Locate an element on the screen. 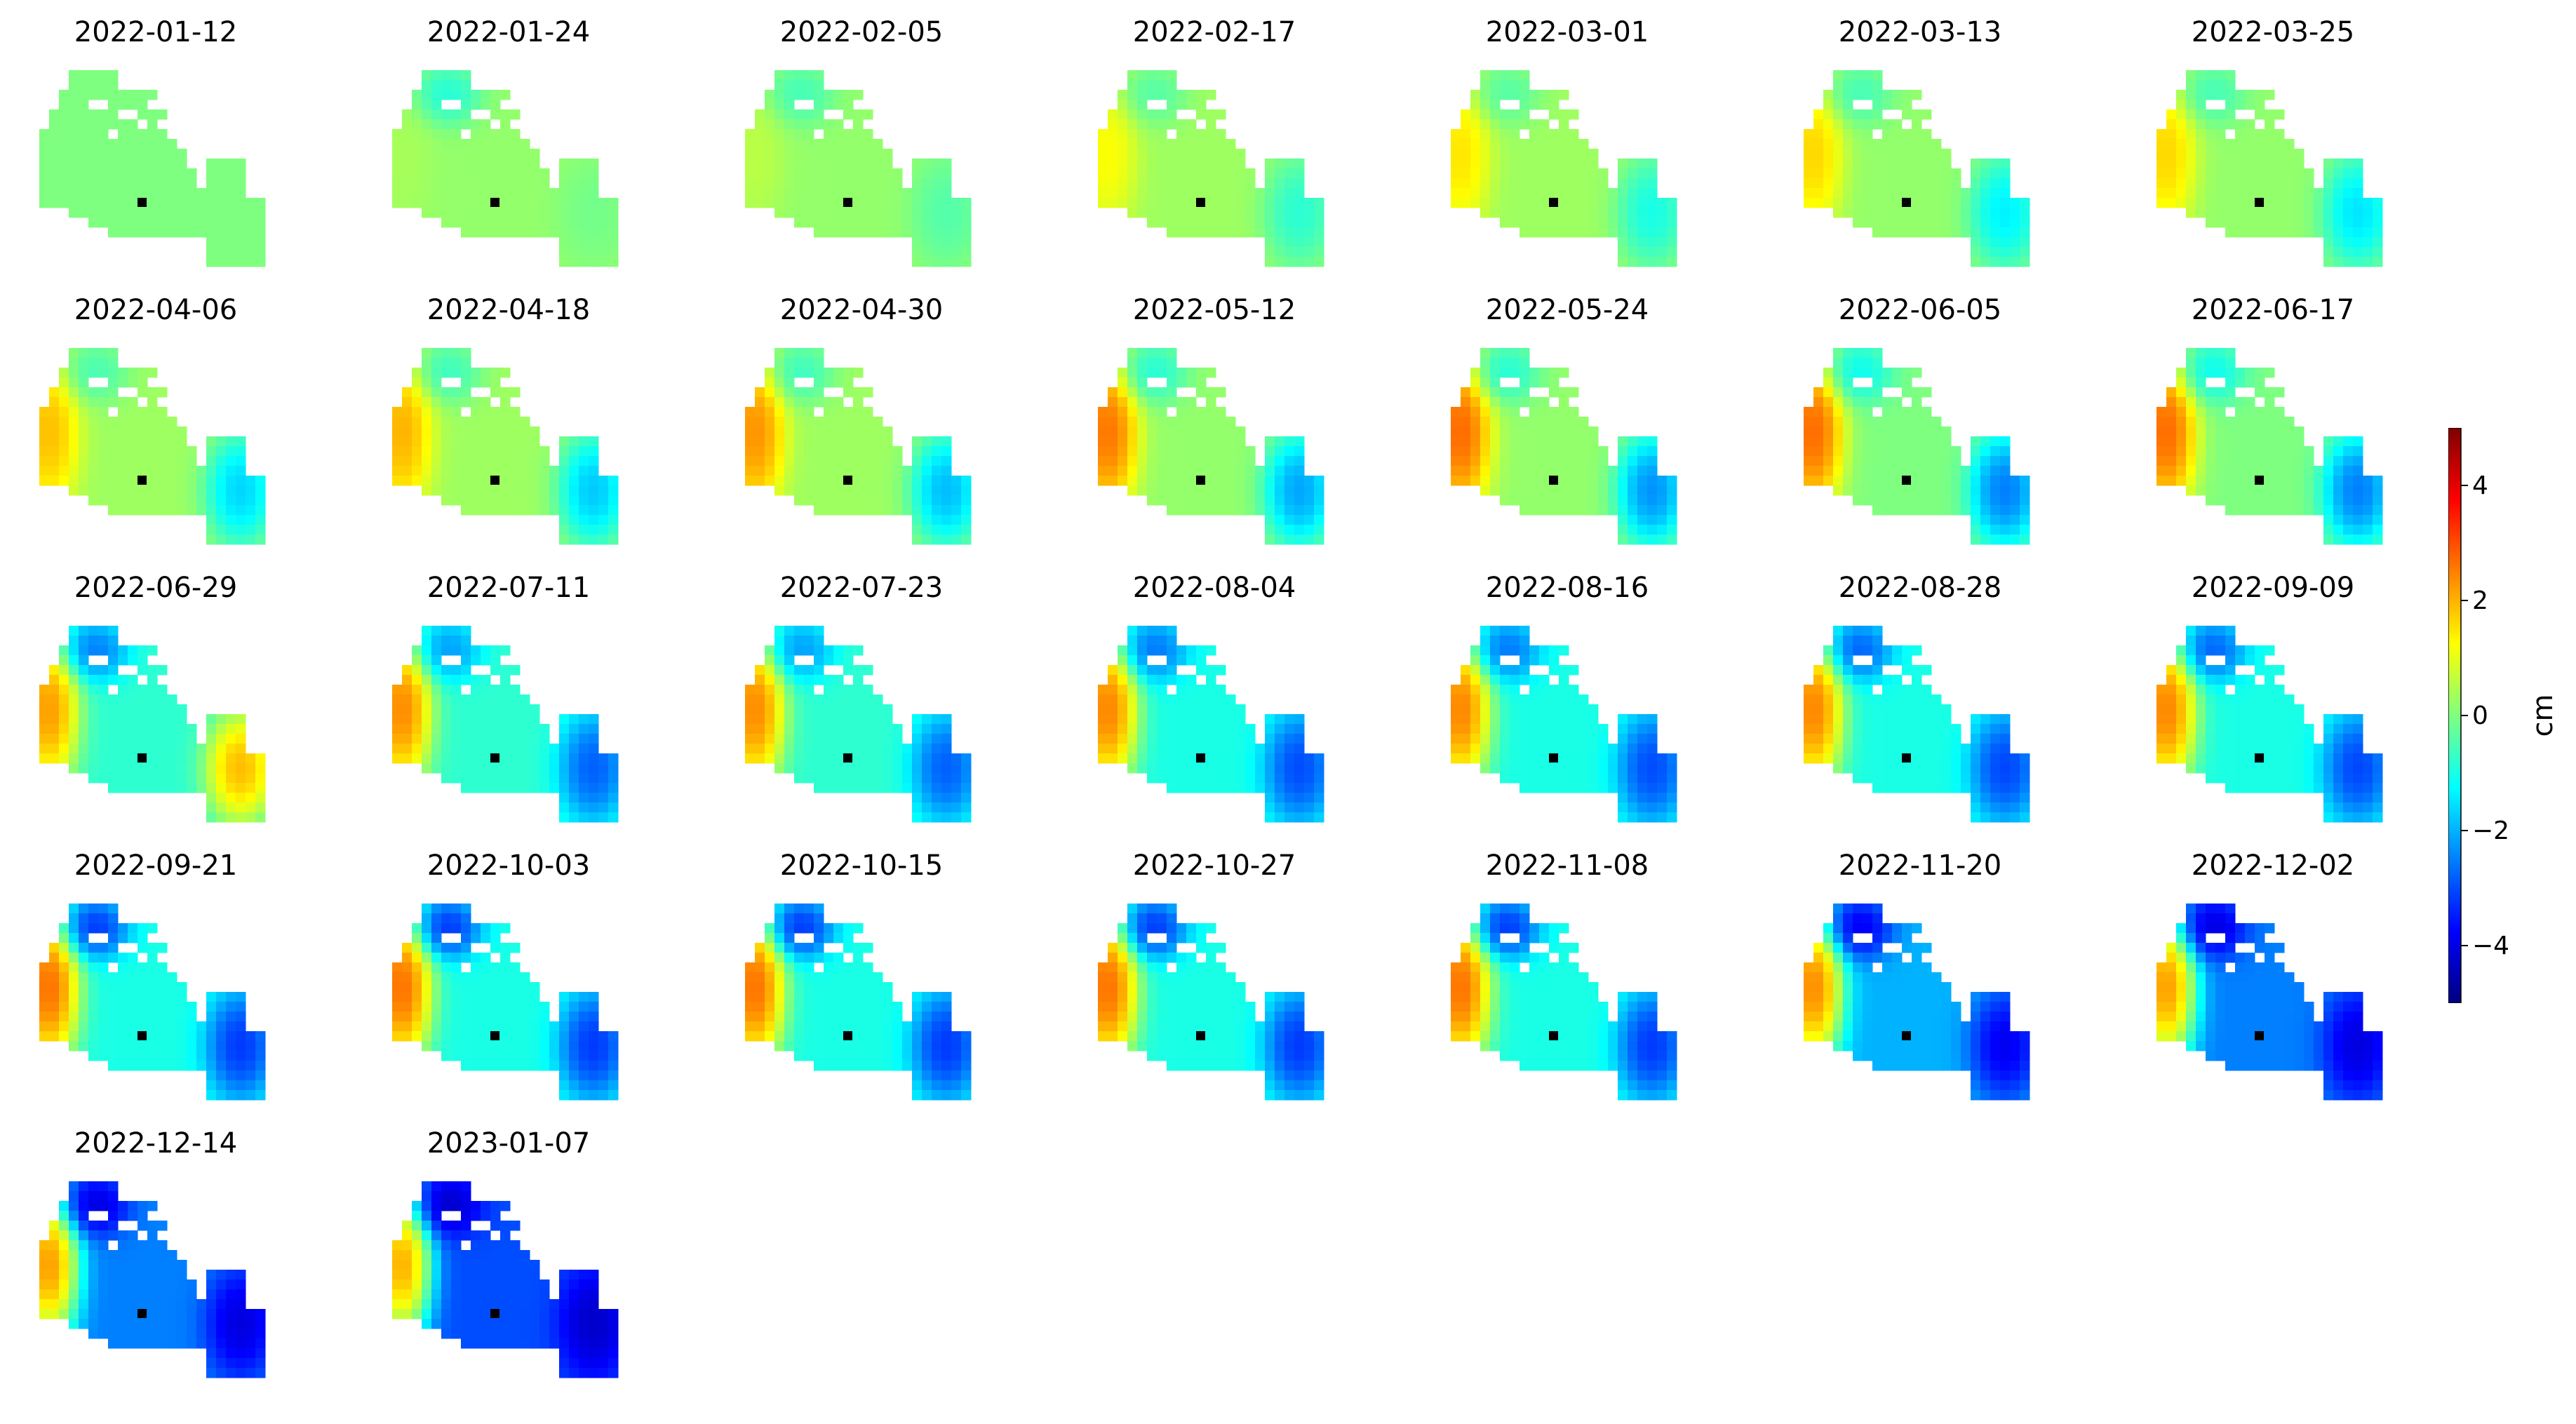 This screenshot has height=1424, width=2576. map-panel: 2022-08-04 is located at coordinates (1214, 695).